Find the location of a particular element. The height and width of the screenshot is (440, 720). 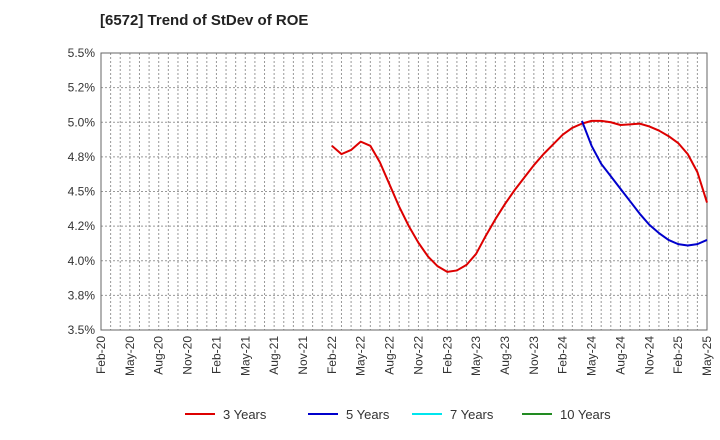

x-tick-label: Aug-22 is located at coordinates (390, 355).